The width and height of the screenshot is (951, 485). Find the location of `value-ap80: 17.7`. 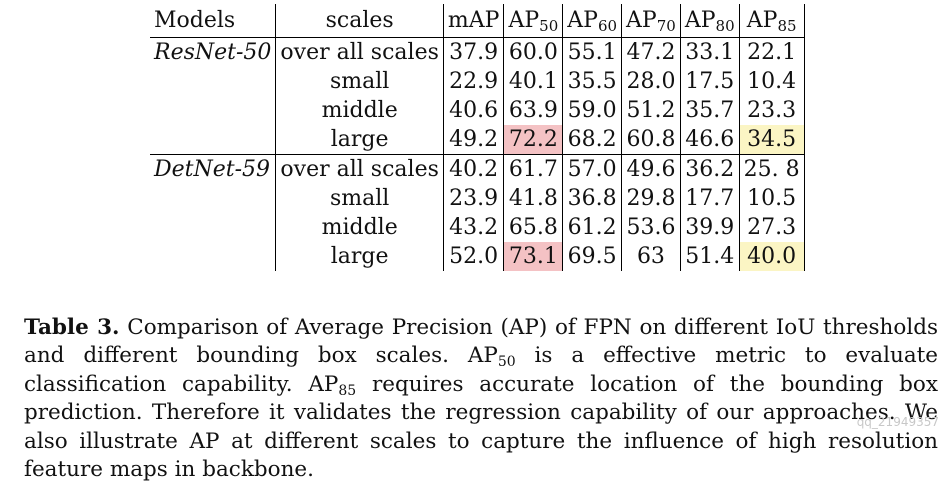

value-ap80: 17.7 is located at coordinates (710, 198).